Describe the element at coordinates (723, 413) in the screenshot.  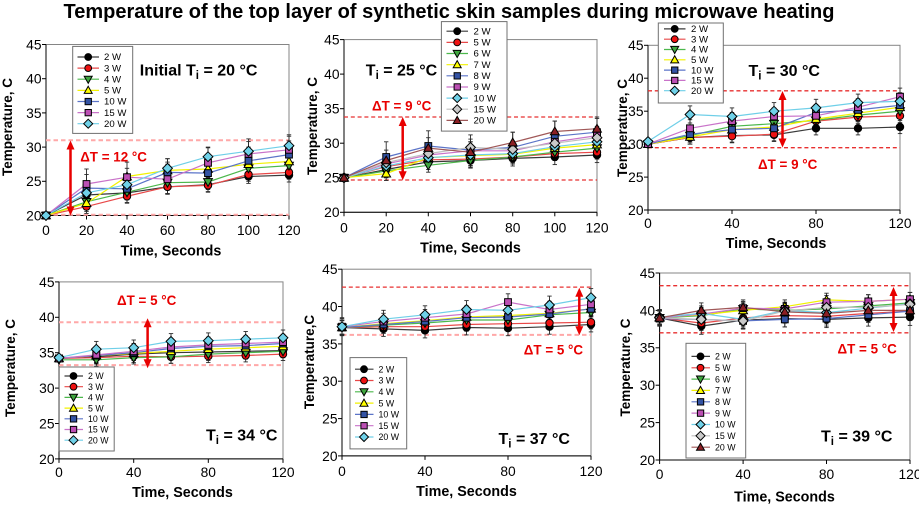
I see `svg-text: 9 W` at that location.